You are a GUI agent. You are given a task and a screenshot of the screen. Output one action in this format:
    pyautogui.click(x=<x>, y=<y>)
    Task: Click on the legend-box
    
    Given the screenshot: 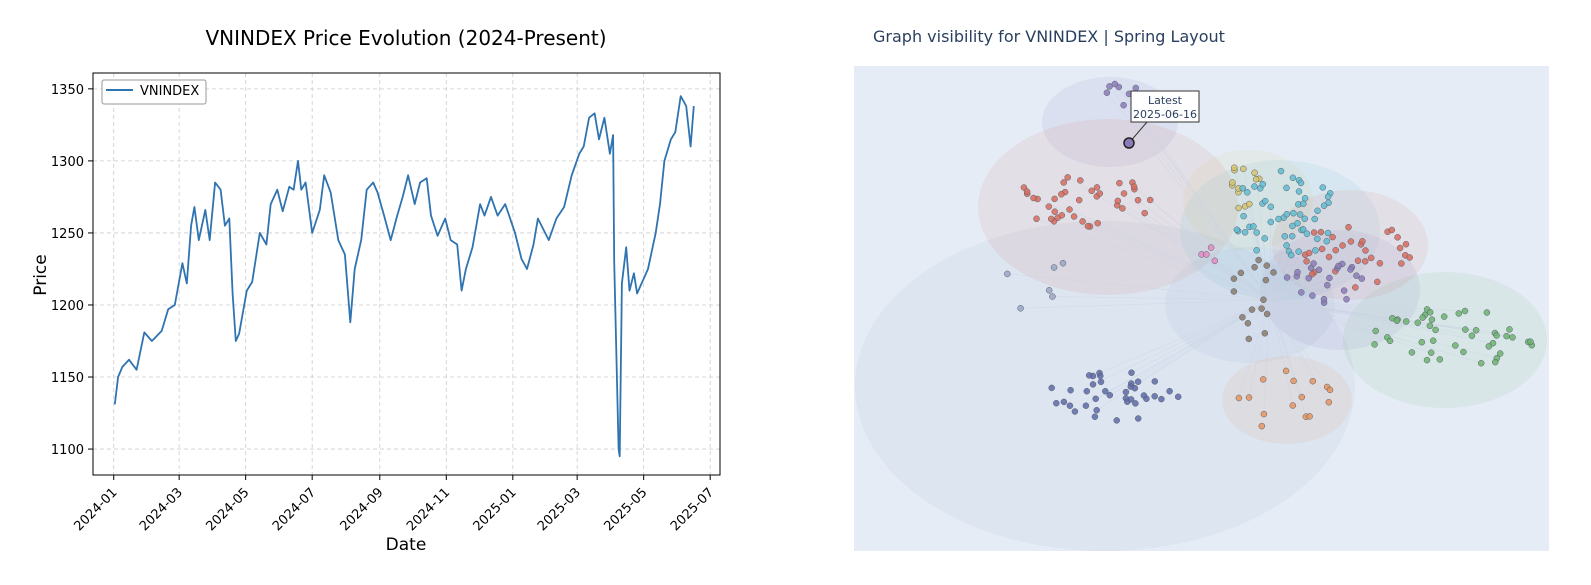 What is the action you would take?
    pyautogui.click(x=154, y=92)
    